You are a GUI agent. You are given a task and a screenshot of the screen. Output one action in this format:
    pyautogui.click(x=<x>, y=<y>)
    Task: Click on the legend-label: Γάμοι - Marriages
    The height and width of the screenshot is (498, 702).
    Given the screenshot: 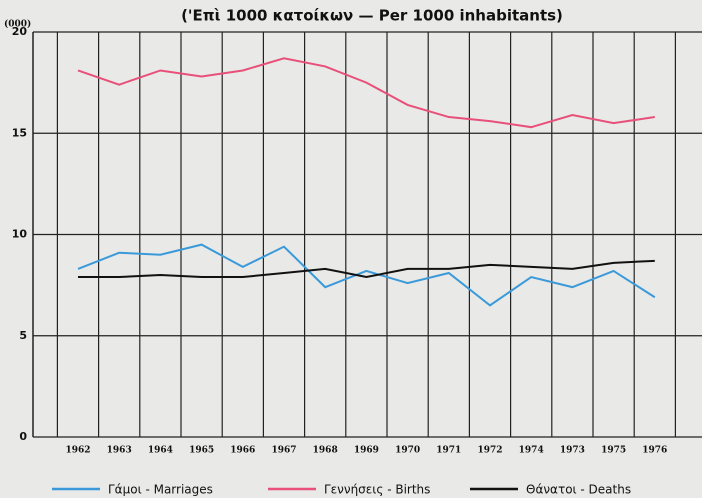 What is the action you would take?
    pyautogui.click(x=160, y=490)
    